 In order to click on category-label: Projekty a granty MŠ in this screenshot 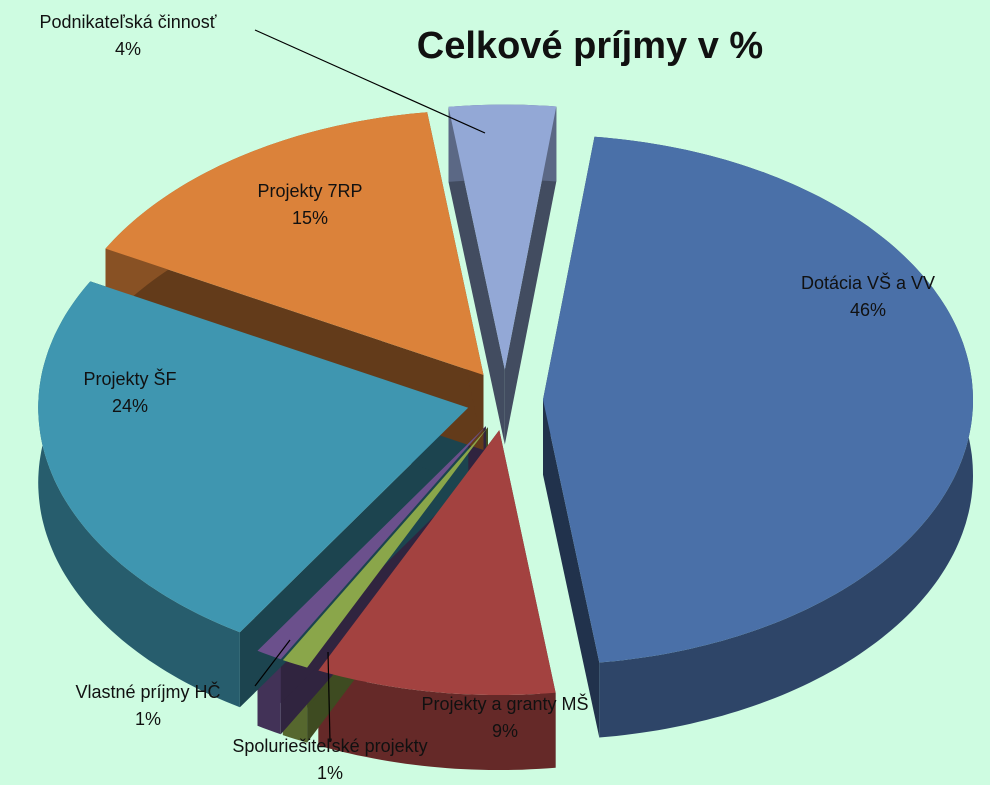, I will do `click(504, 703)`.